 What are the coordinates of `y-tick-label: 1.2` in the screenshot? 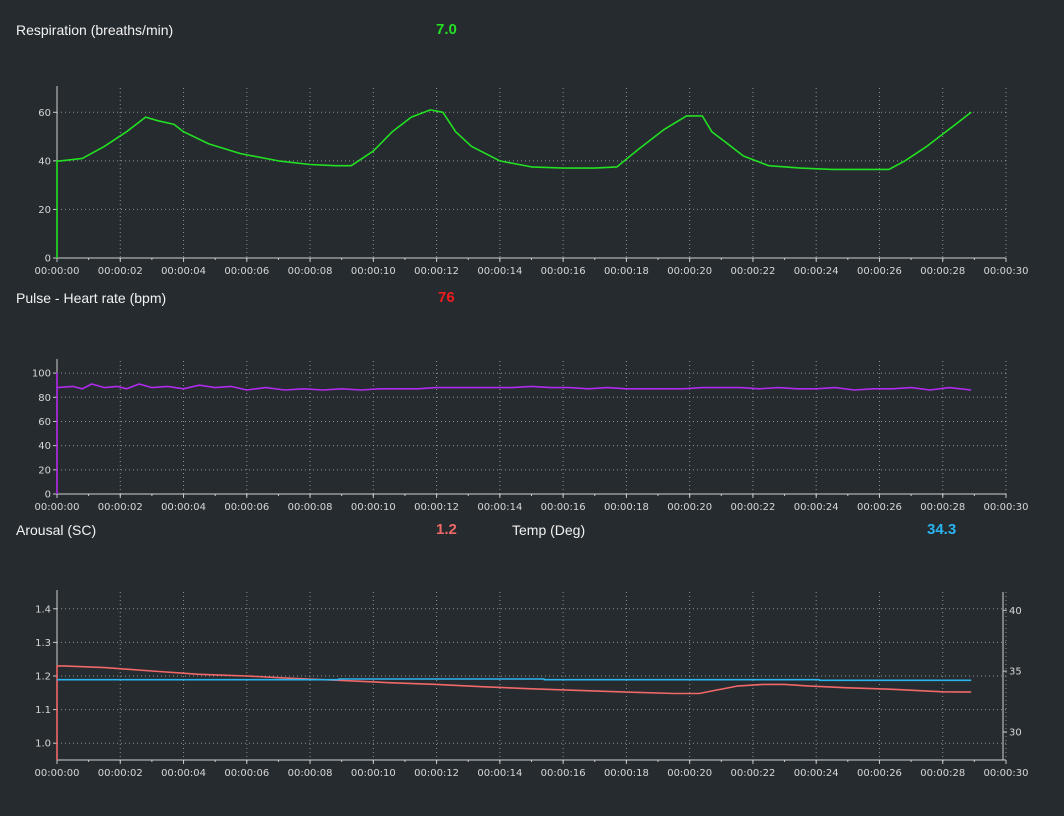 It's located at (43, 677).